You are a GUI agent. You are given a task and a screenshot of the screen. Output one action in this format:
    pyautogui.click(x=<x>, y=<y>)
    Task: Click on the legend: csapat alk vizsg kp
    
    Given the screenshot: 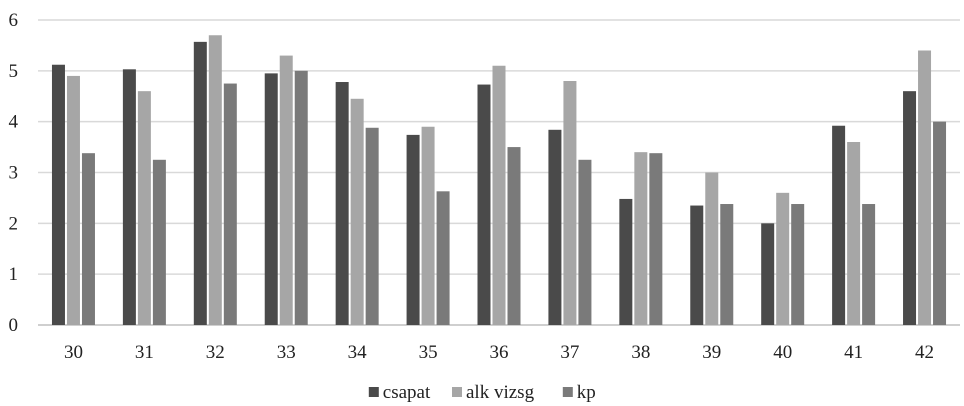 What is the action you would take?
    pyautogui.click(x=482, y=392)
    